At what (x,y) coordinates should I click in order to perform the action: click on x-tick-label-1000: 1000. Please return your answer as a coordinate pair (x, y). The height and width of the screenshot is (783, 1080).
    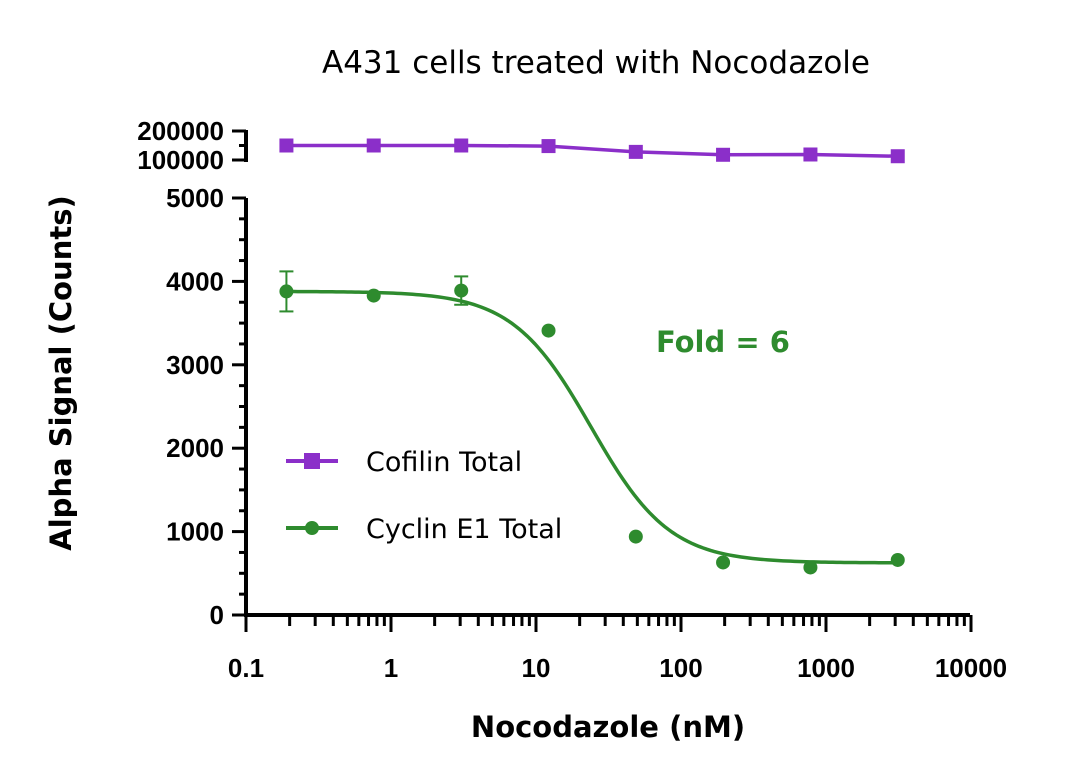
    Looking at the image, I should click on (826, 668).